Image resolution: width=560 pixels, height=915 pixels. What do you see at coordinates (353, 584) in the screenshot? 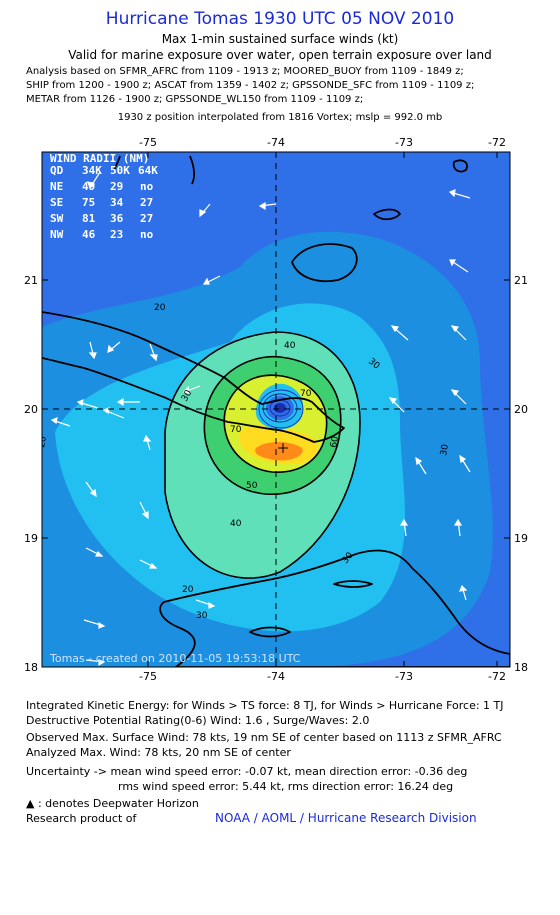
I see `tortuga-island` at bounding box center [353, 584].